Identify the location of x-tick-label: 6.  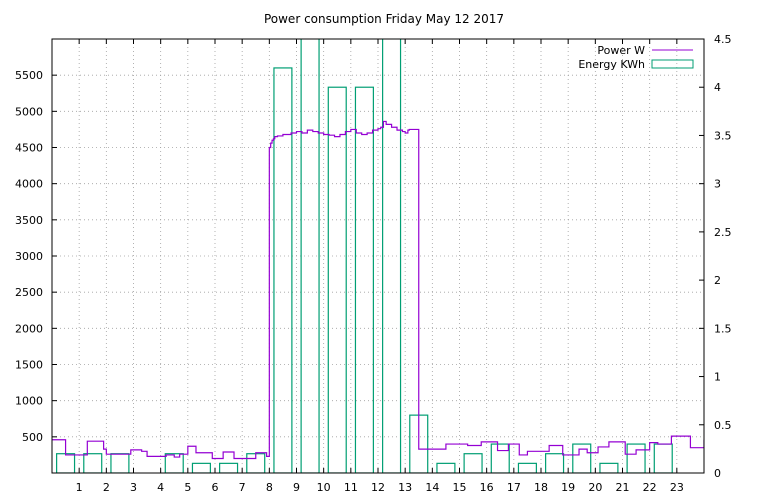
(215, 487).